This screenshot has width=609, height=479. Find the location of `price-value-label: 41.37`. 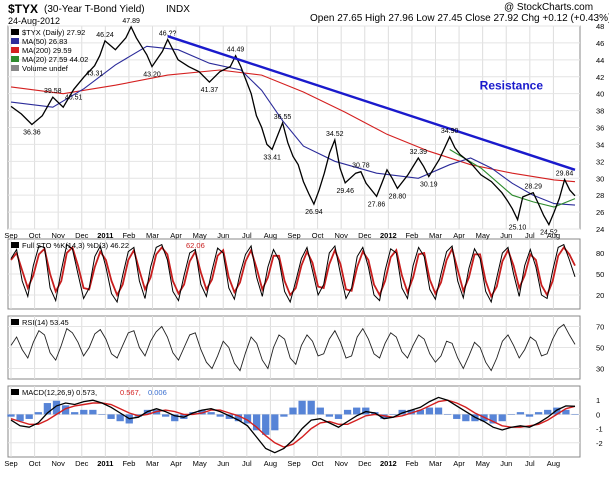

price-value-label: 41.37 is located at coordinates (210, 90).